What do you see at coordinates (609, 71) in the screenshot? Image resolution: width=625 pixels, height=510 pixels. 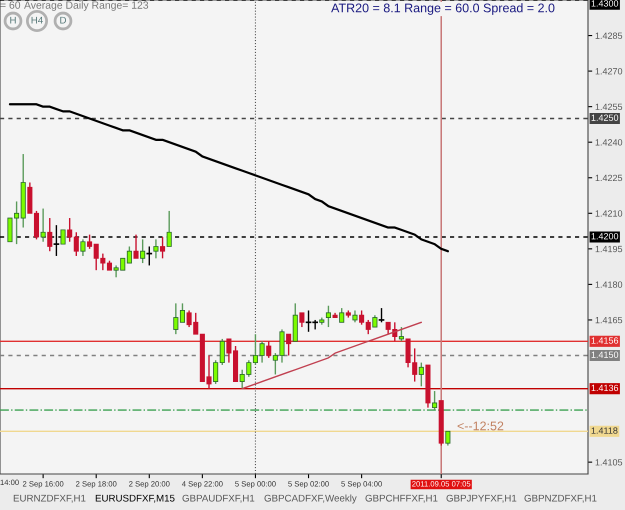 I see `y-tick-label: 1.4270` at bounding box center [609, 71].